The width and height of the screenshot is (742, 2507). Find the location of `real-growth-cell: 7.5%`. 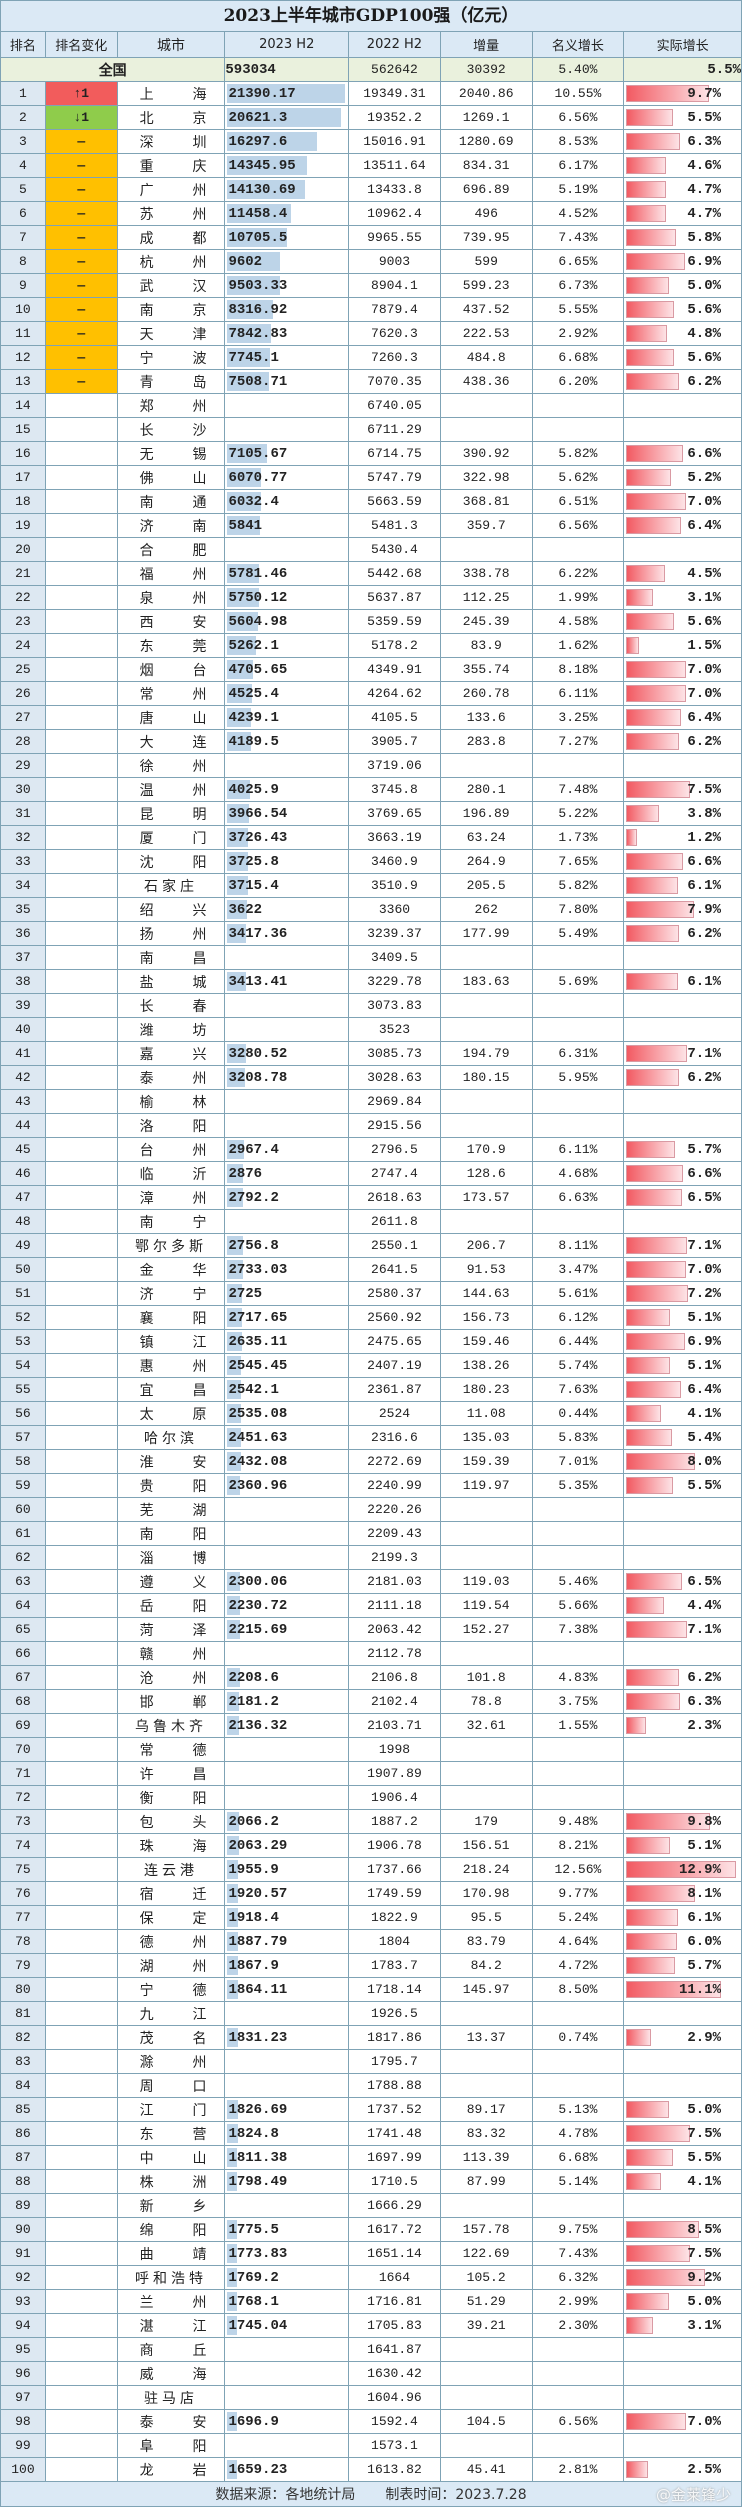

real-growth-cell: 7.5% is located at coordinates (682, 789).